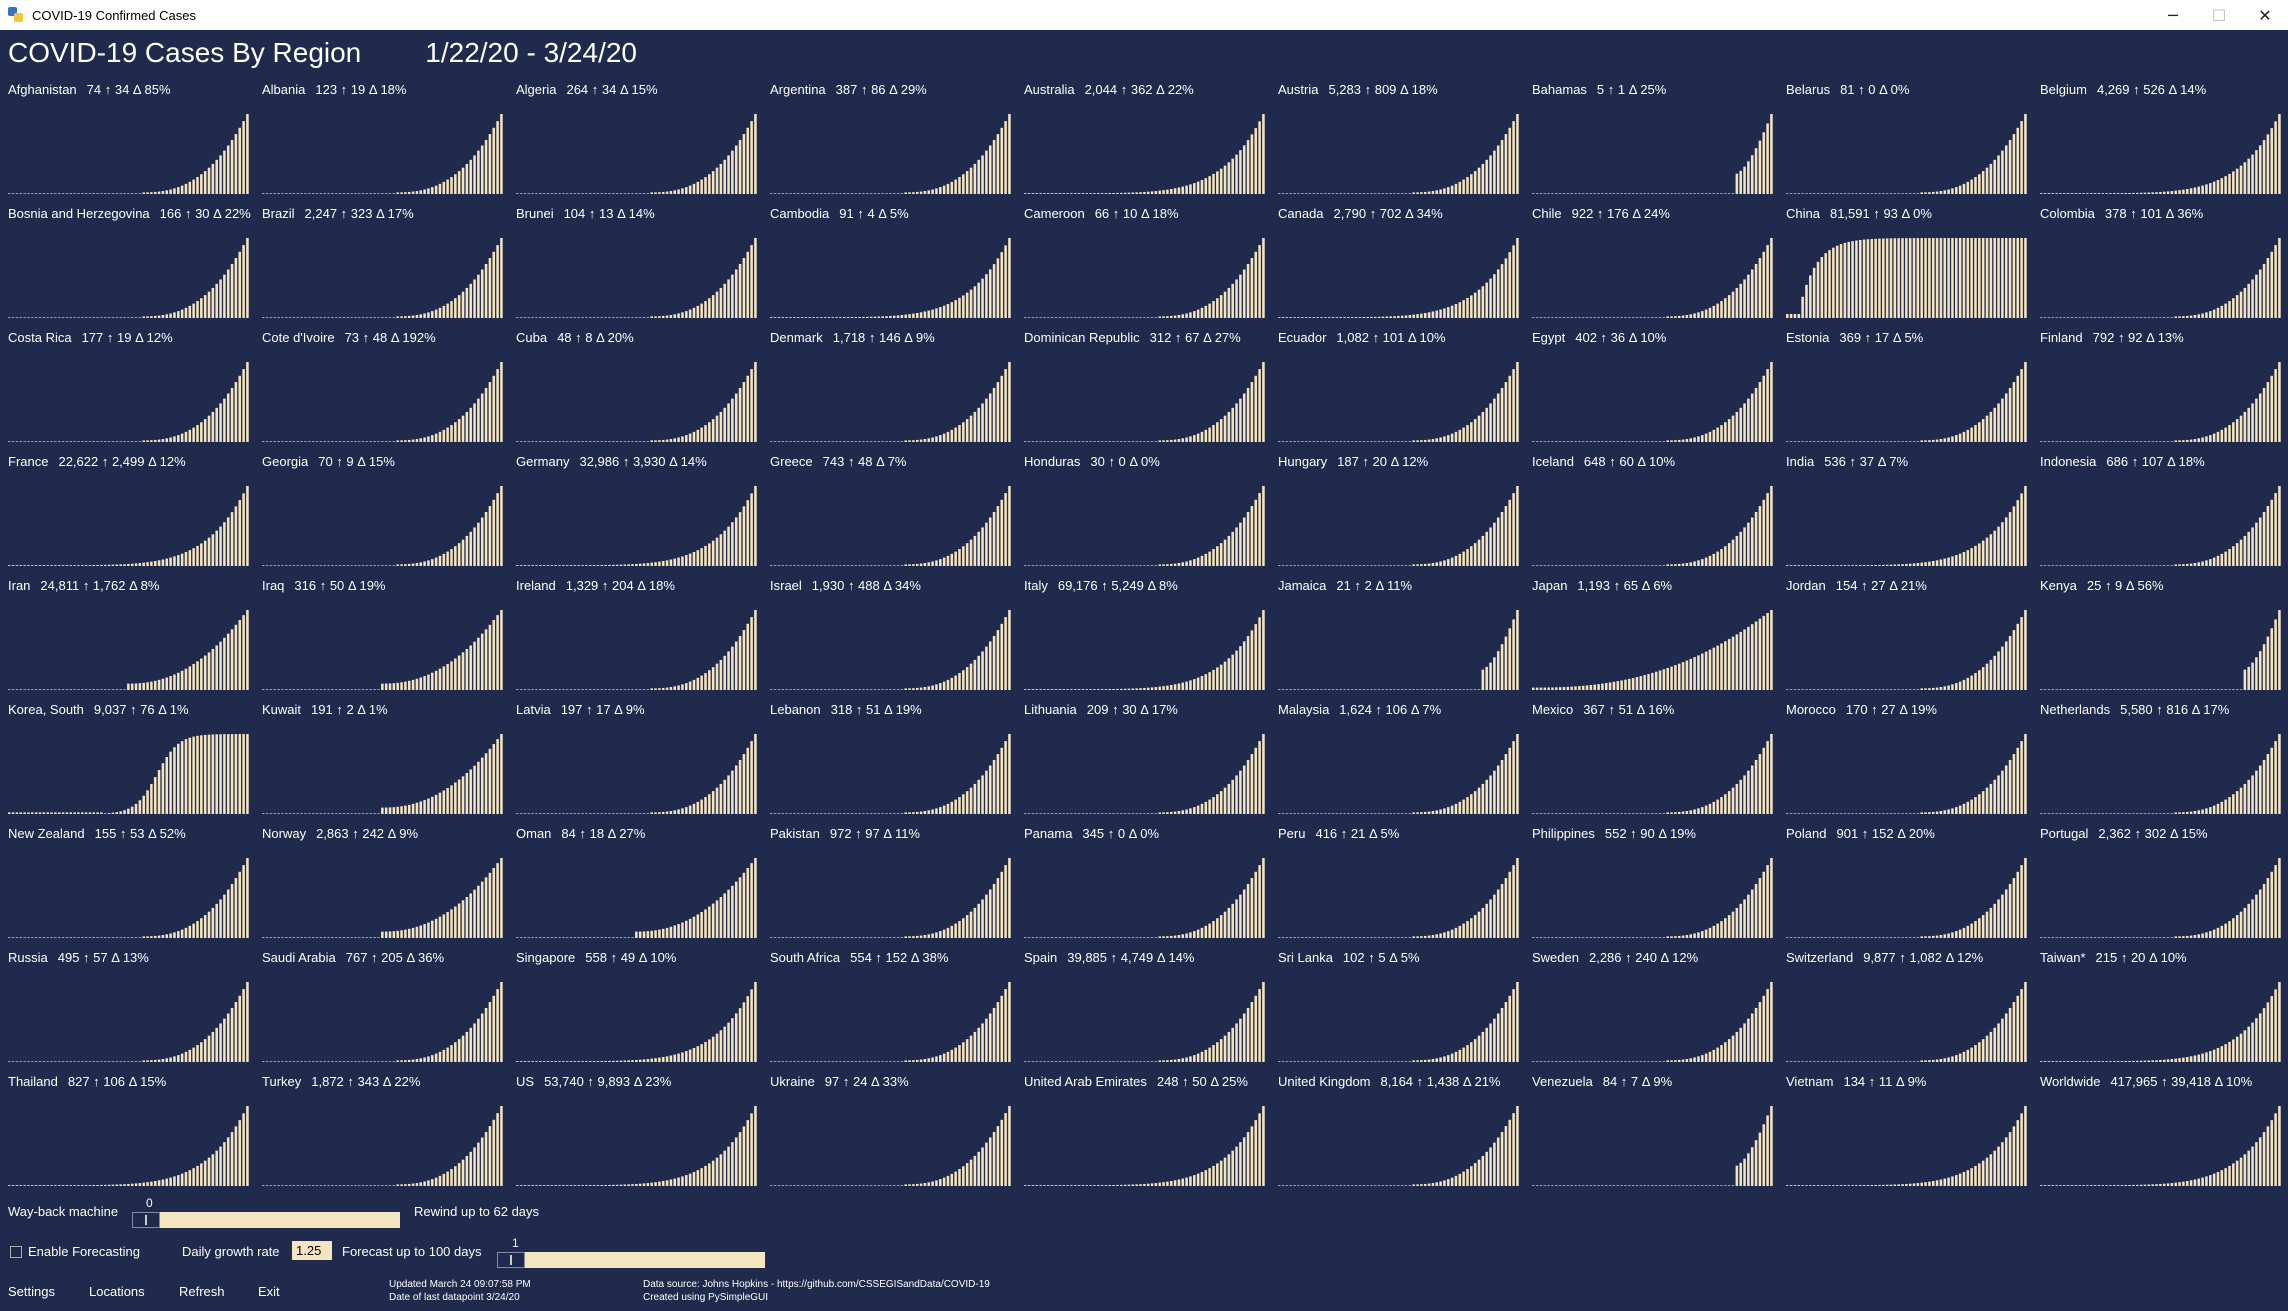  I want to click on region-stats: 197 ↑ 17 Δ 9%, so click(602, 709).